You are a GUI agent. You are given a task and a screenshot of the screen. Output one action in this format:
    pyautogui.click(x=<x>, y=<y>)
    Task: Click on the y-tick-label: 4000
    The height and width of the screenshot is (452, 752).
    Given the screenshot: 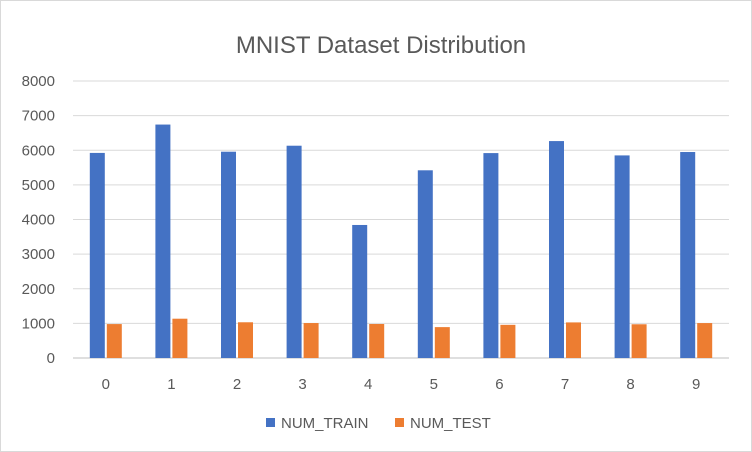 What is the action you would take?
    pyautogui.click(x=38, y=220)
    